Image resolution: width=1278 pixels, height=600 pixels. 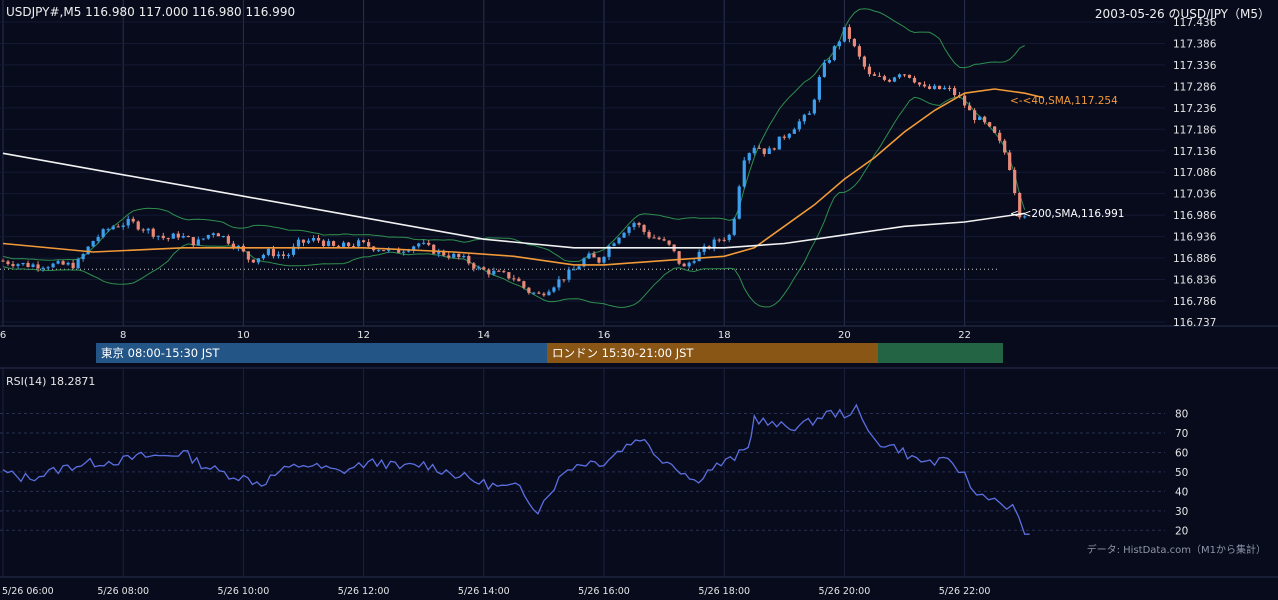 I want to click on session-london: ロンドン 15:30-21:00 JST, so click(x=712, y=353).